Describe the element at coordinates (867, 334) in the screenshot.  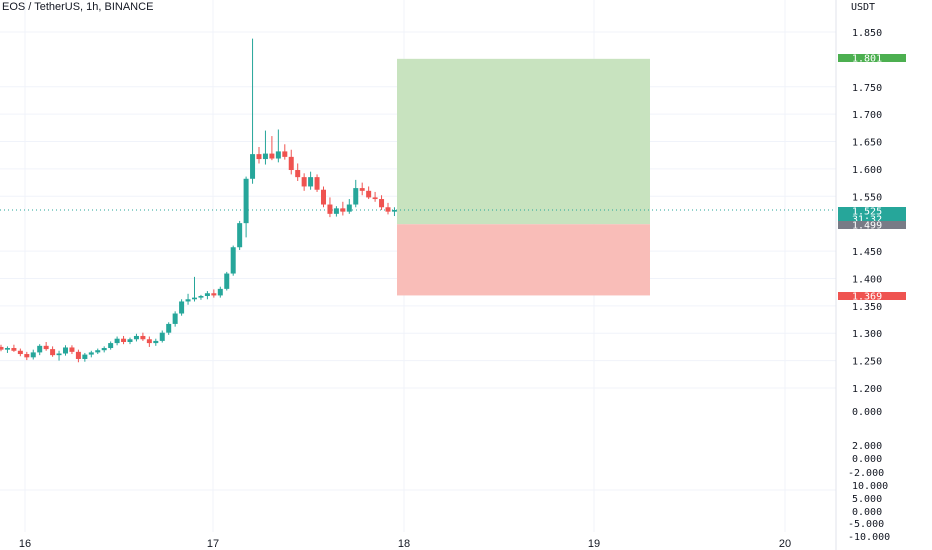
I see `price-tick-label: 1.300` at that location.